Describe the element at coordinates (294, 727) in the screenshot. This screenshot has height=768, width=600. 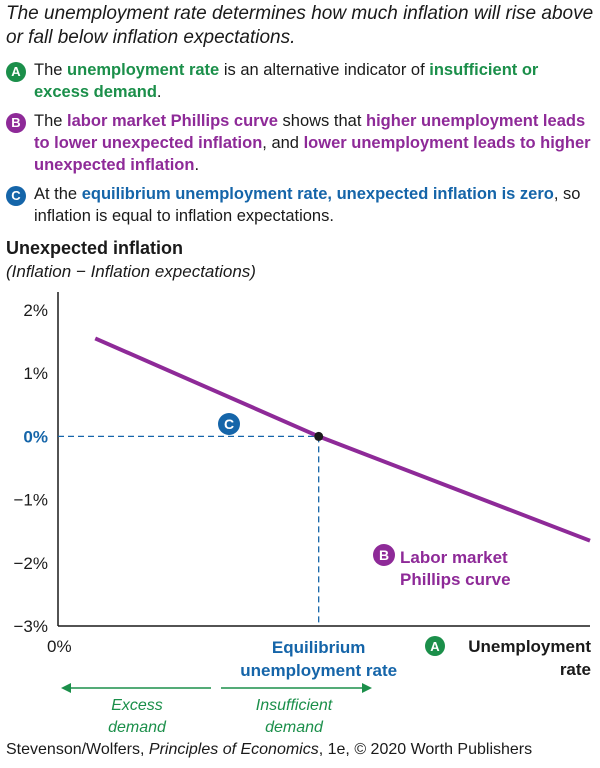
I see `insufficient-demand-line2: demand` at that location.